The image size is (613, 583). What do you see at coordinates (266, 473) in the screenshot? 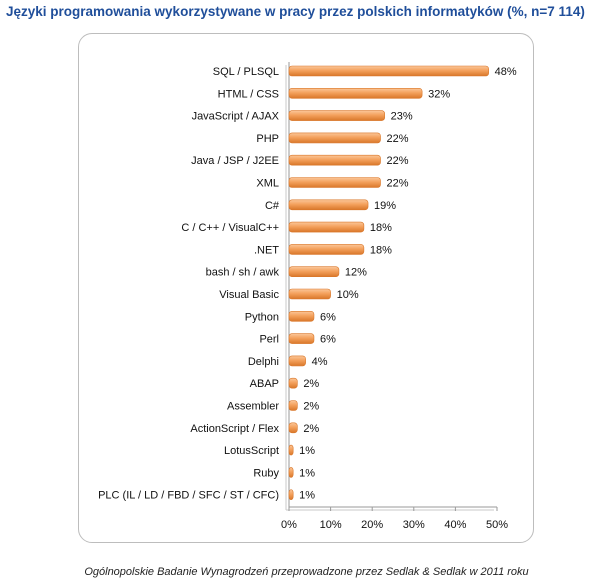
I see `category-label: Ruby` at bounding box center [266, 473].